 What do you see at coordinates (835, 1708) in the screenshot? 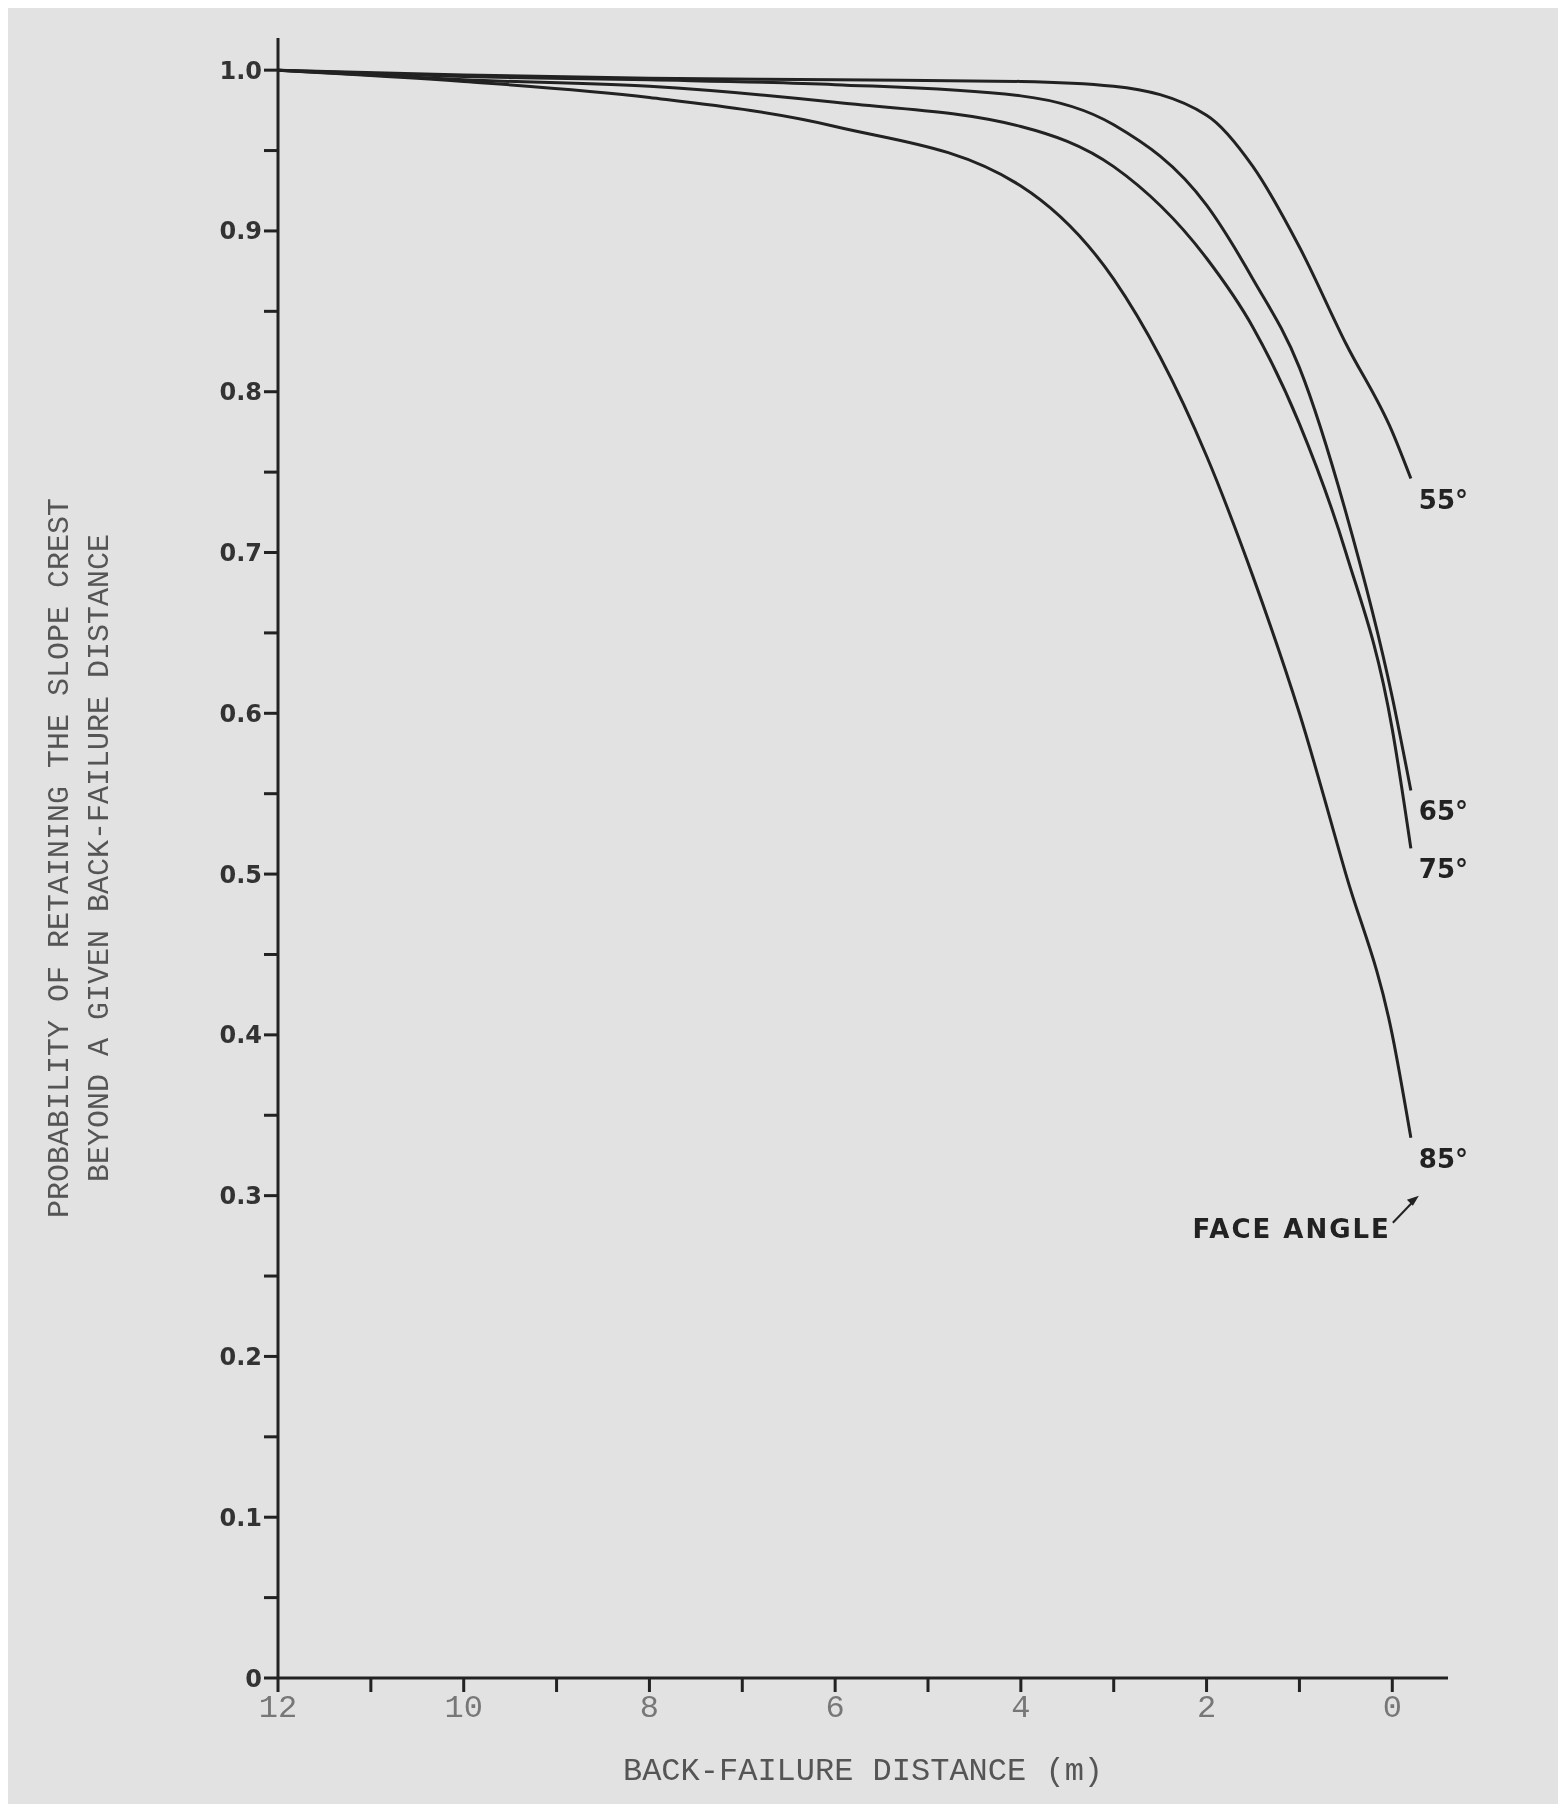
I see `x-tick-label: 6` at bounding box center [835, 1708].